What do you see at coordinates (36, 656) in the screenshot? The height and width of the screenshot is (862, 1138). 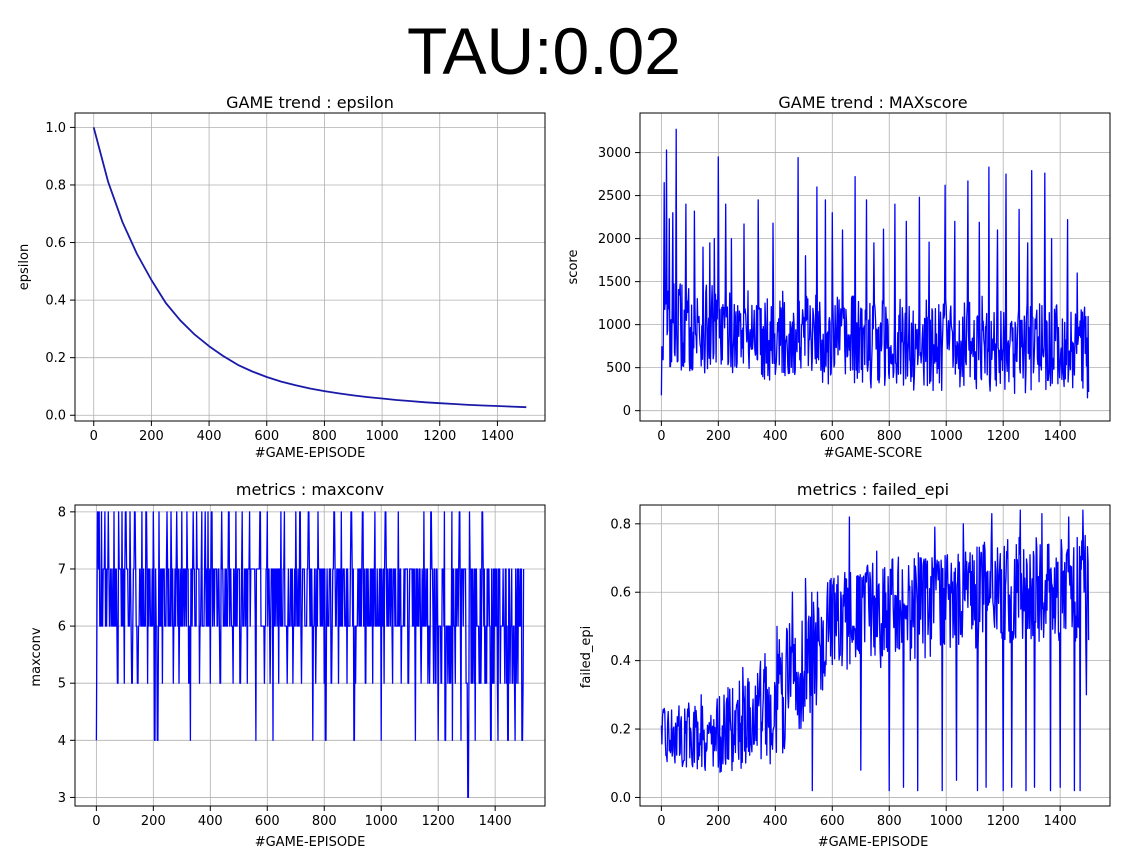 I see `y-axis-label-maxconv: maxconv` at bounding box center [36, 656].